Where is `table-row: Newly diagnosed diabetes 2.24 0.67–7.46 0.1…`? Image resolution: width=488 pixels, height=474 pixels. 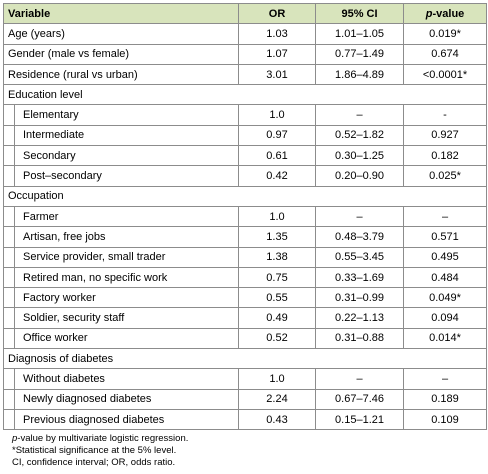
table-row: Newly diagnosed diabetes 2.24 0.67–7.46 0.1… is located at coordinates (245, 399).